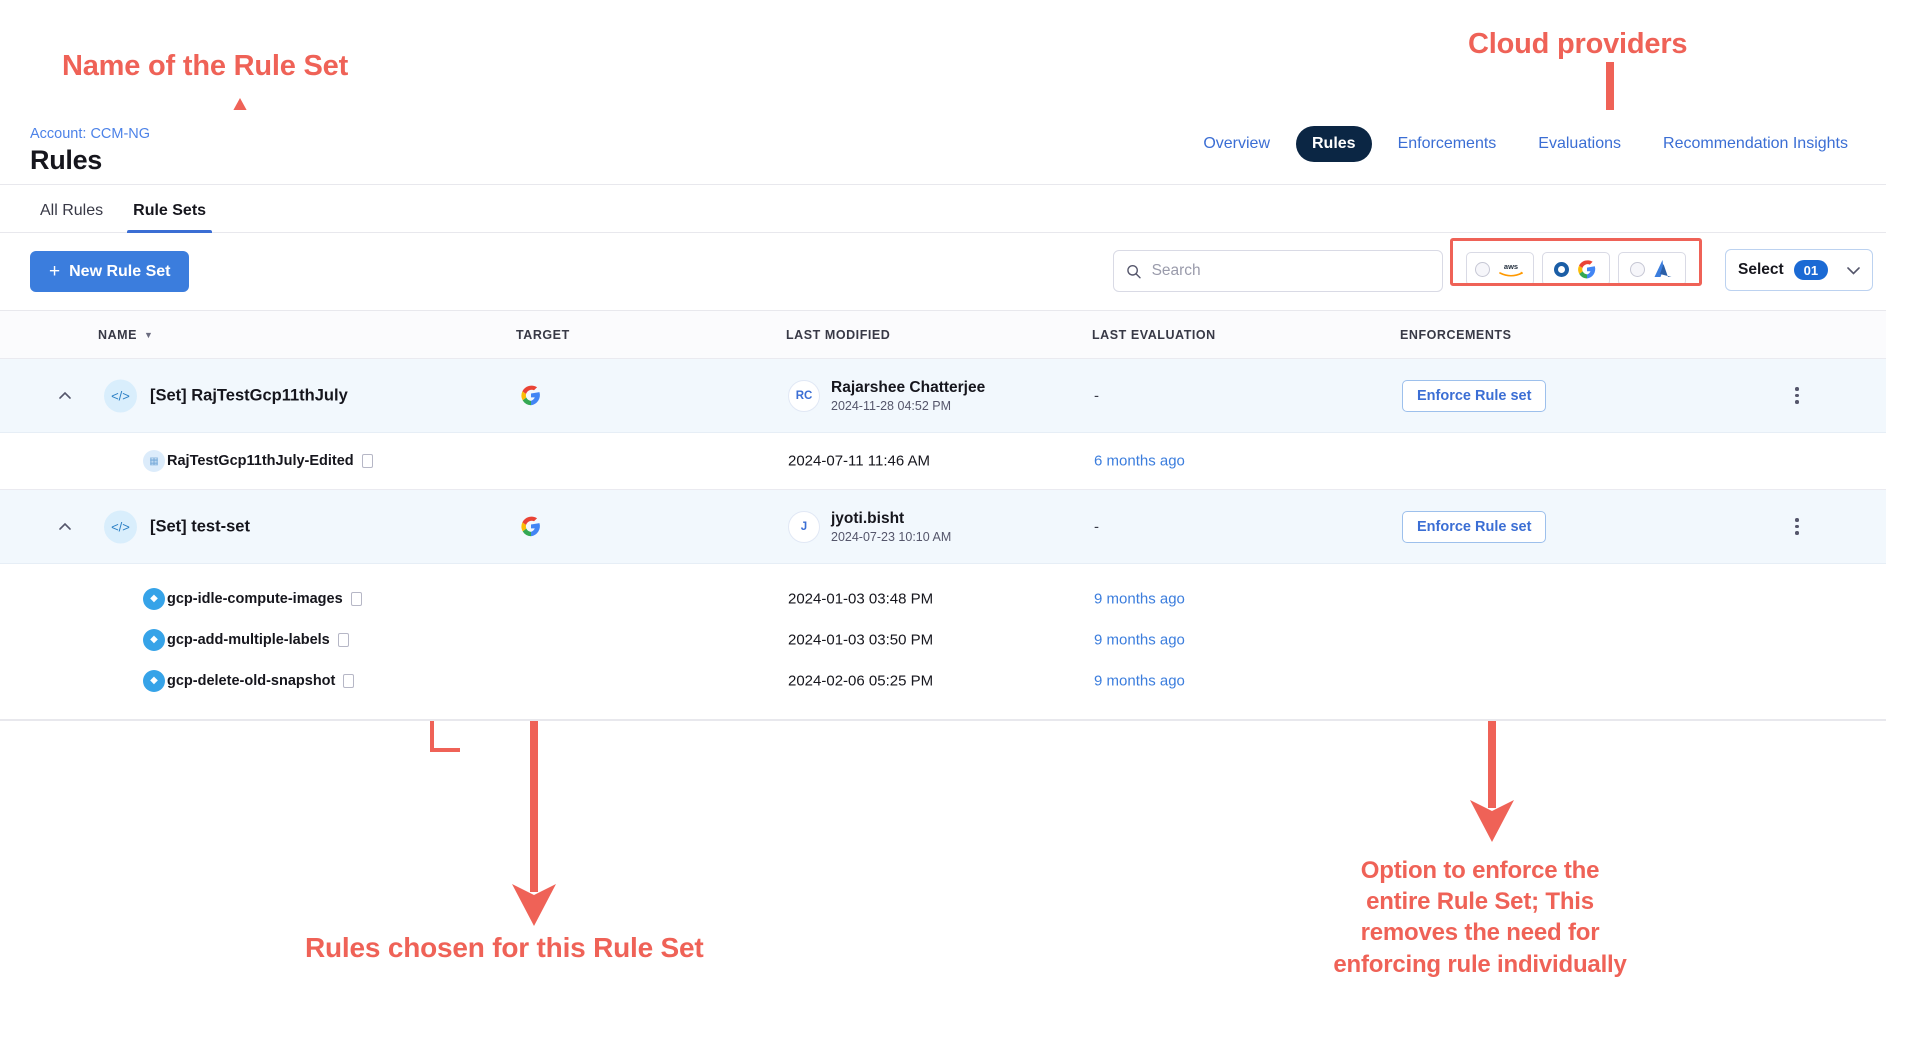 The width and height of the screenshot is (1908, 1040). I want to click on aws-icon: aws, so click(1510, 269).